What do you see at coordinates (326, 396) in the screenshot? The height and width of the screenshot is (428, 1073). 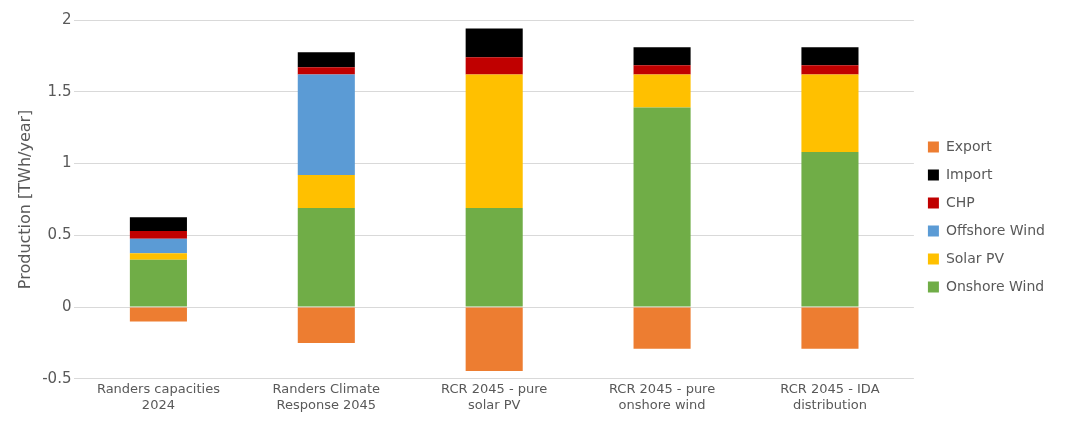 I see `x-tick-label: Randers Climate Response 2045` at bounding box center [326, 396].